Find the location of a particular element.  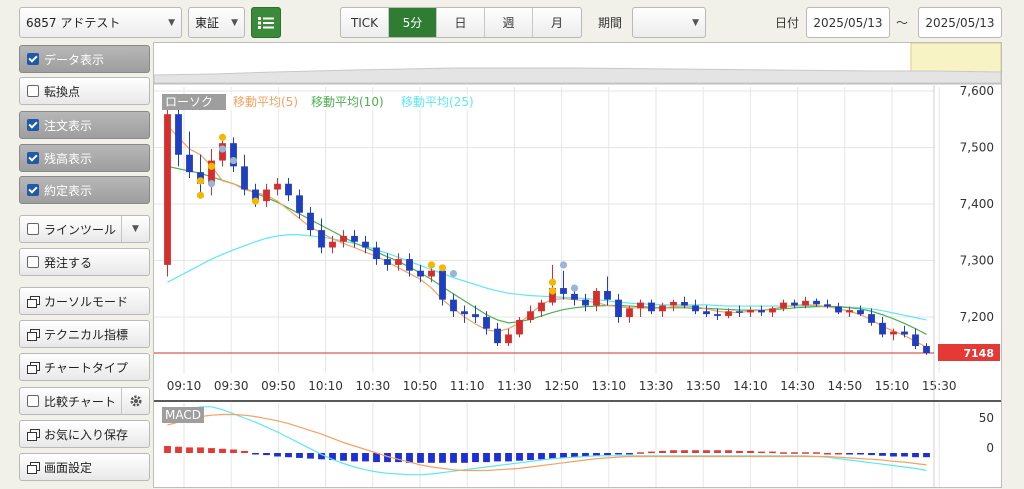

cursor-mode-button: カーソルモード is located at coordinates (84, 301).